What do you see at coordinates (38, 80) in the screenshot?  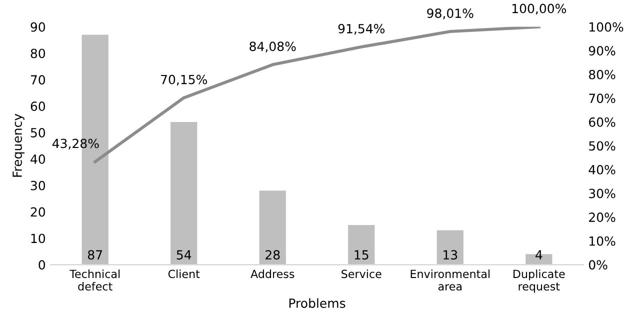 I see `y-tick-label: 70` at bounding box center [38, 80].